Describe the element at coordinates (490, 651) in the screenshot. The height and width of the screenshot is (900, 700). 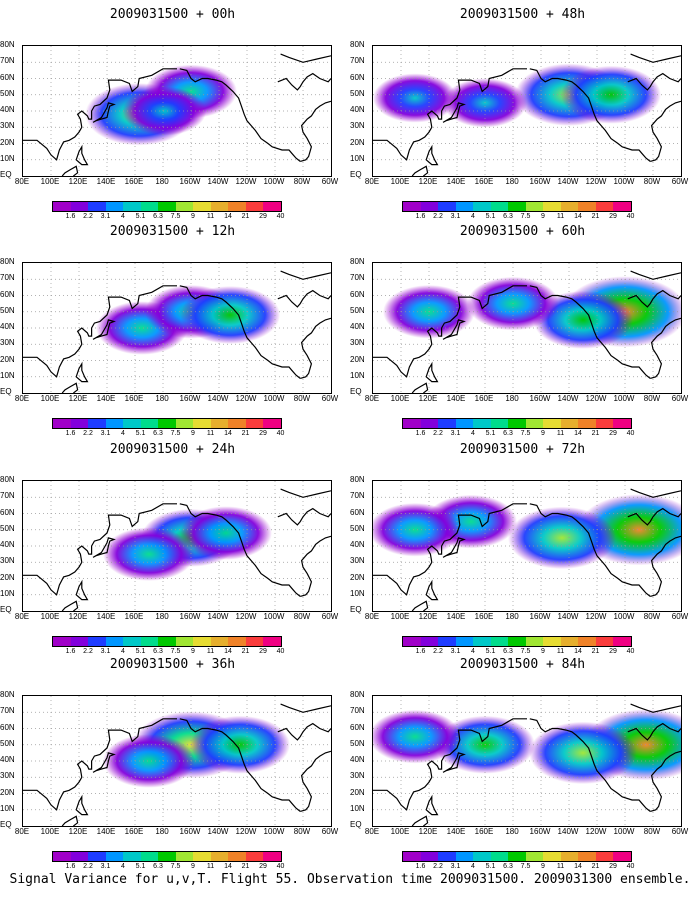
I see `colorbar-label: 5.1` at that location.